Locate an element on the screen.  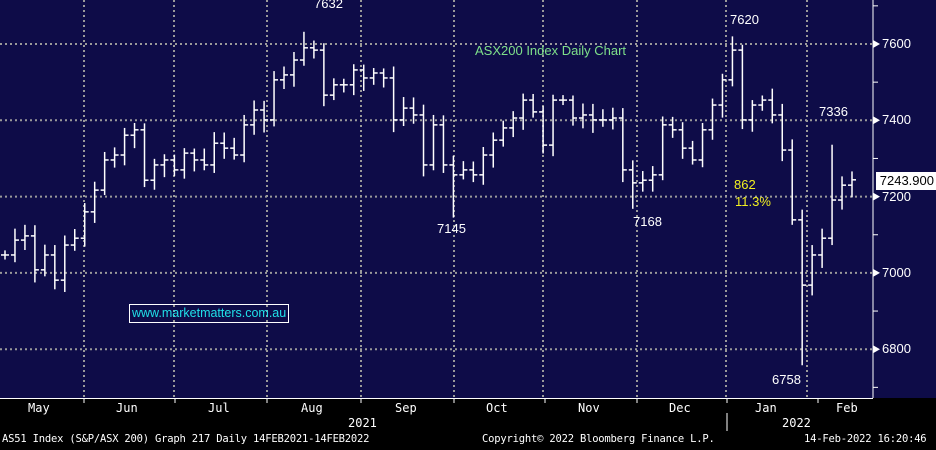
extreme-label: 7336 is located at coordinates (833, 111).